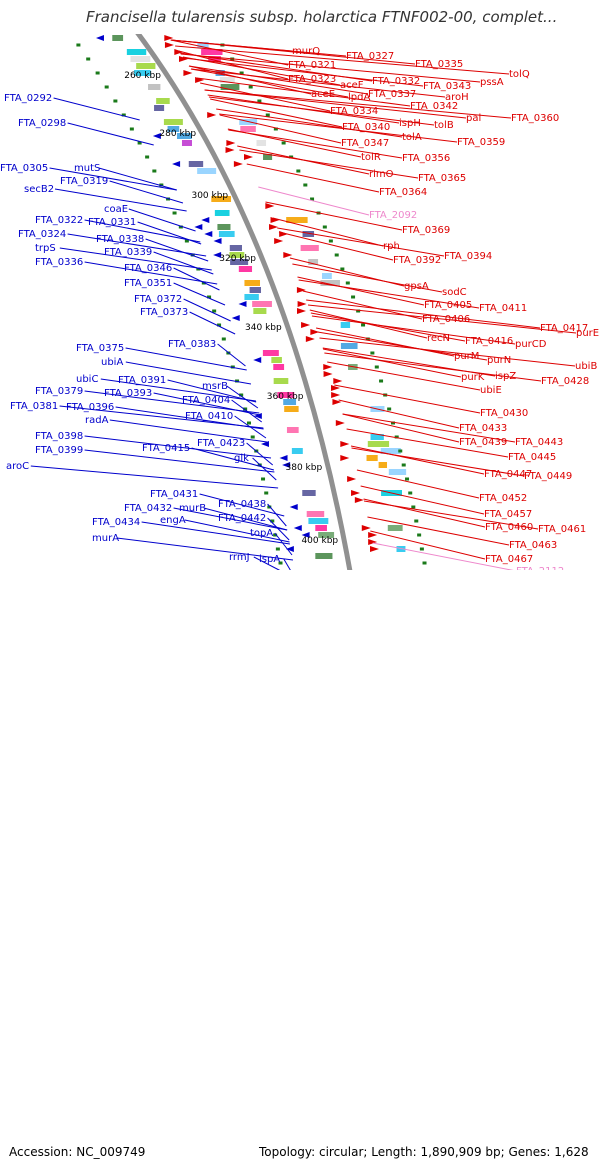 This screenshot has width=600, height=1159. What do you see at coordinates (531, 344) in the screenshot?
I see `gene-label-right: purCD` at bounding box center [531, 344].